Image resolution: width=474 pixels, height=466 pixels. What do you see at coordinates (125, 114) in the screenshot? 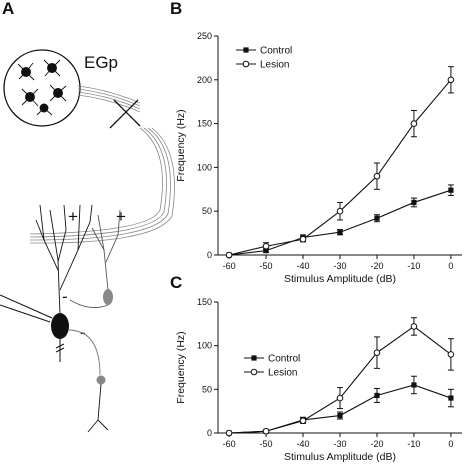
I see `lesion-cut-icon` at bounding box center [125, 114].